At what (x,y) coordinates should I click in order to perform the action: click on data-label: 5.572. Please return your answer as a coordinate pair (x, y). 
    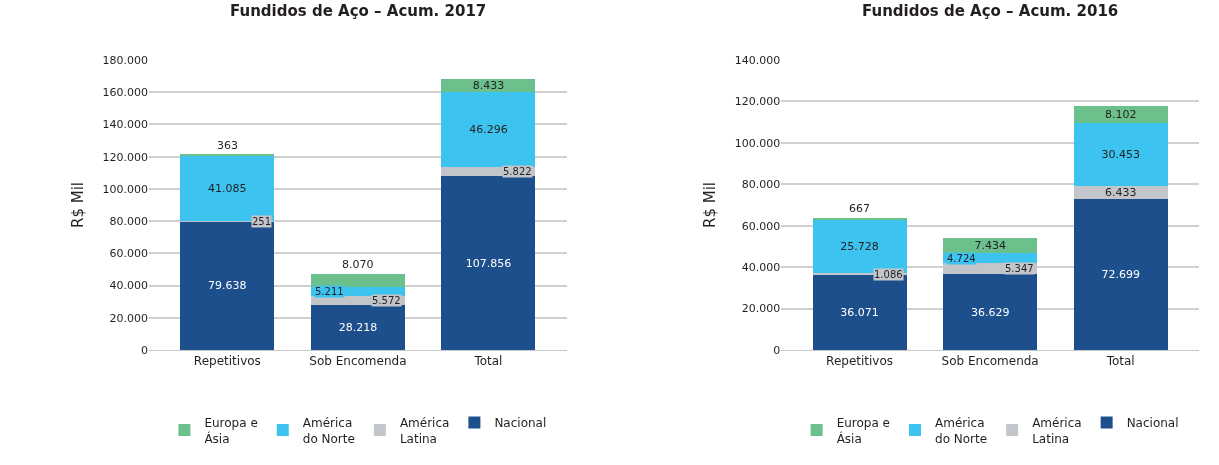
    Looking at the image, I should click on (386, 300).